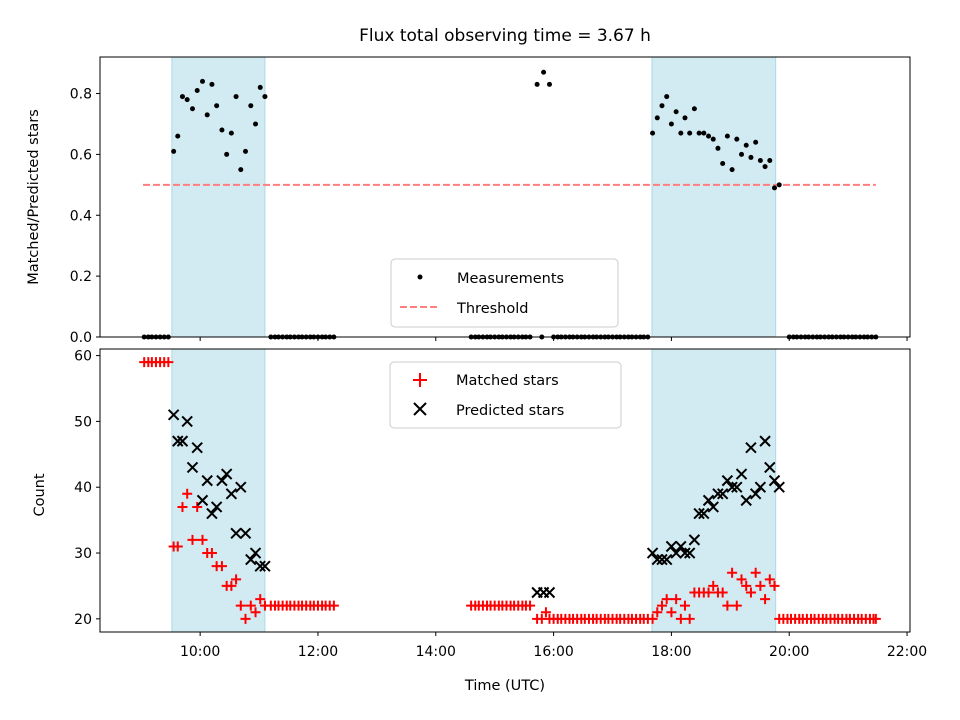  Describe the element at coordinates (420, 409) in the screenshot. I see `legend-predicted-marker` at that location.